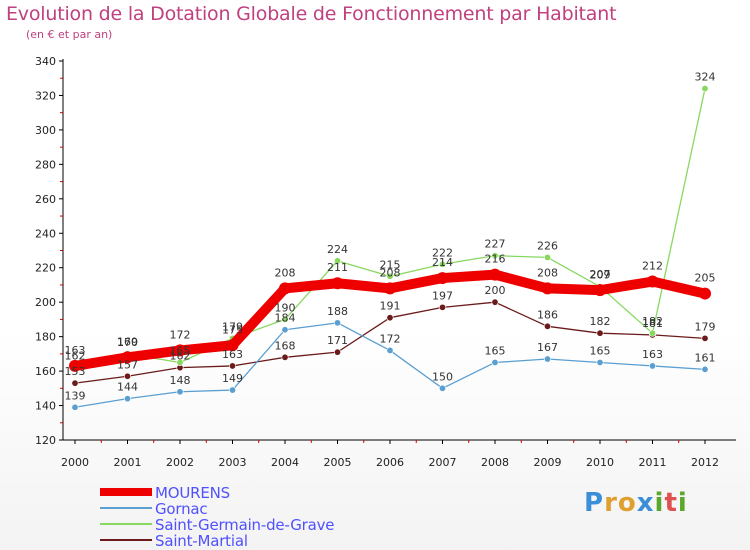  What do you see at coordinates (705, 462) in the screenshot?
I see `x-tick-label: 2012` at bounding box center [705, 462].